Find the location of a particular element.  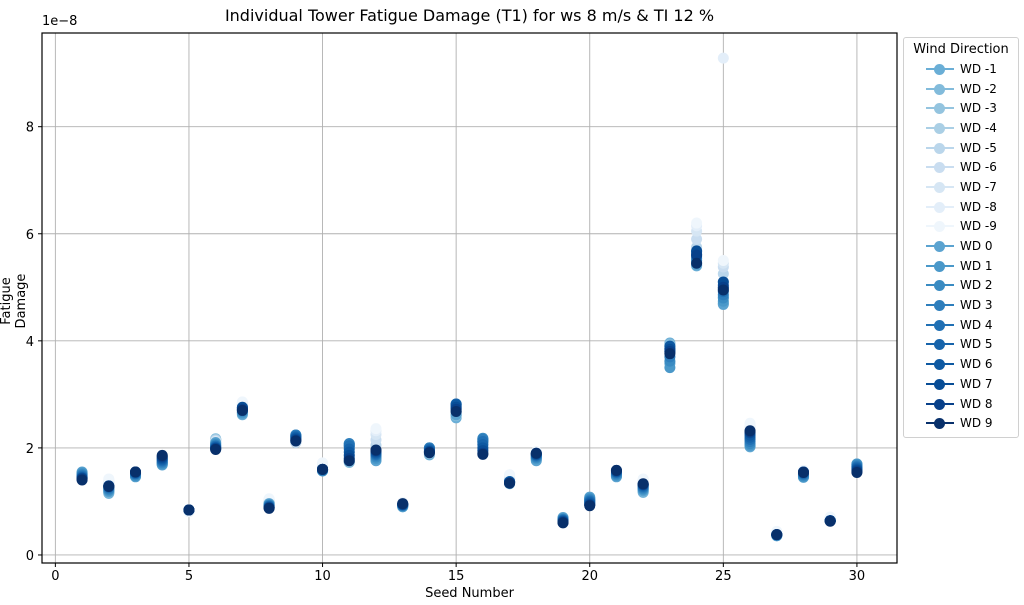

legend-label: WD 6 is located at coordinates (976, 364).